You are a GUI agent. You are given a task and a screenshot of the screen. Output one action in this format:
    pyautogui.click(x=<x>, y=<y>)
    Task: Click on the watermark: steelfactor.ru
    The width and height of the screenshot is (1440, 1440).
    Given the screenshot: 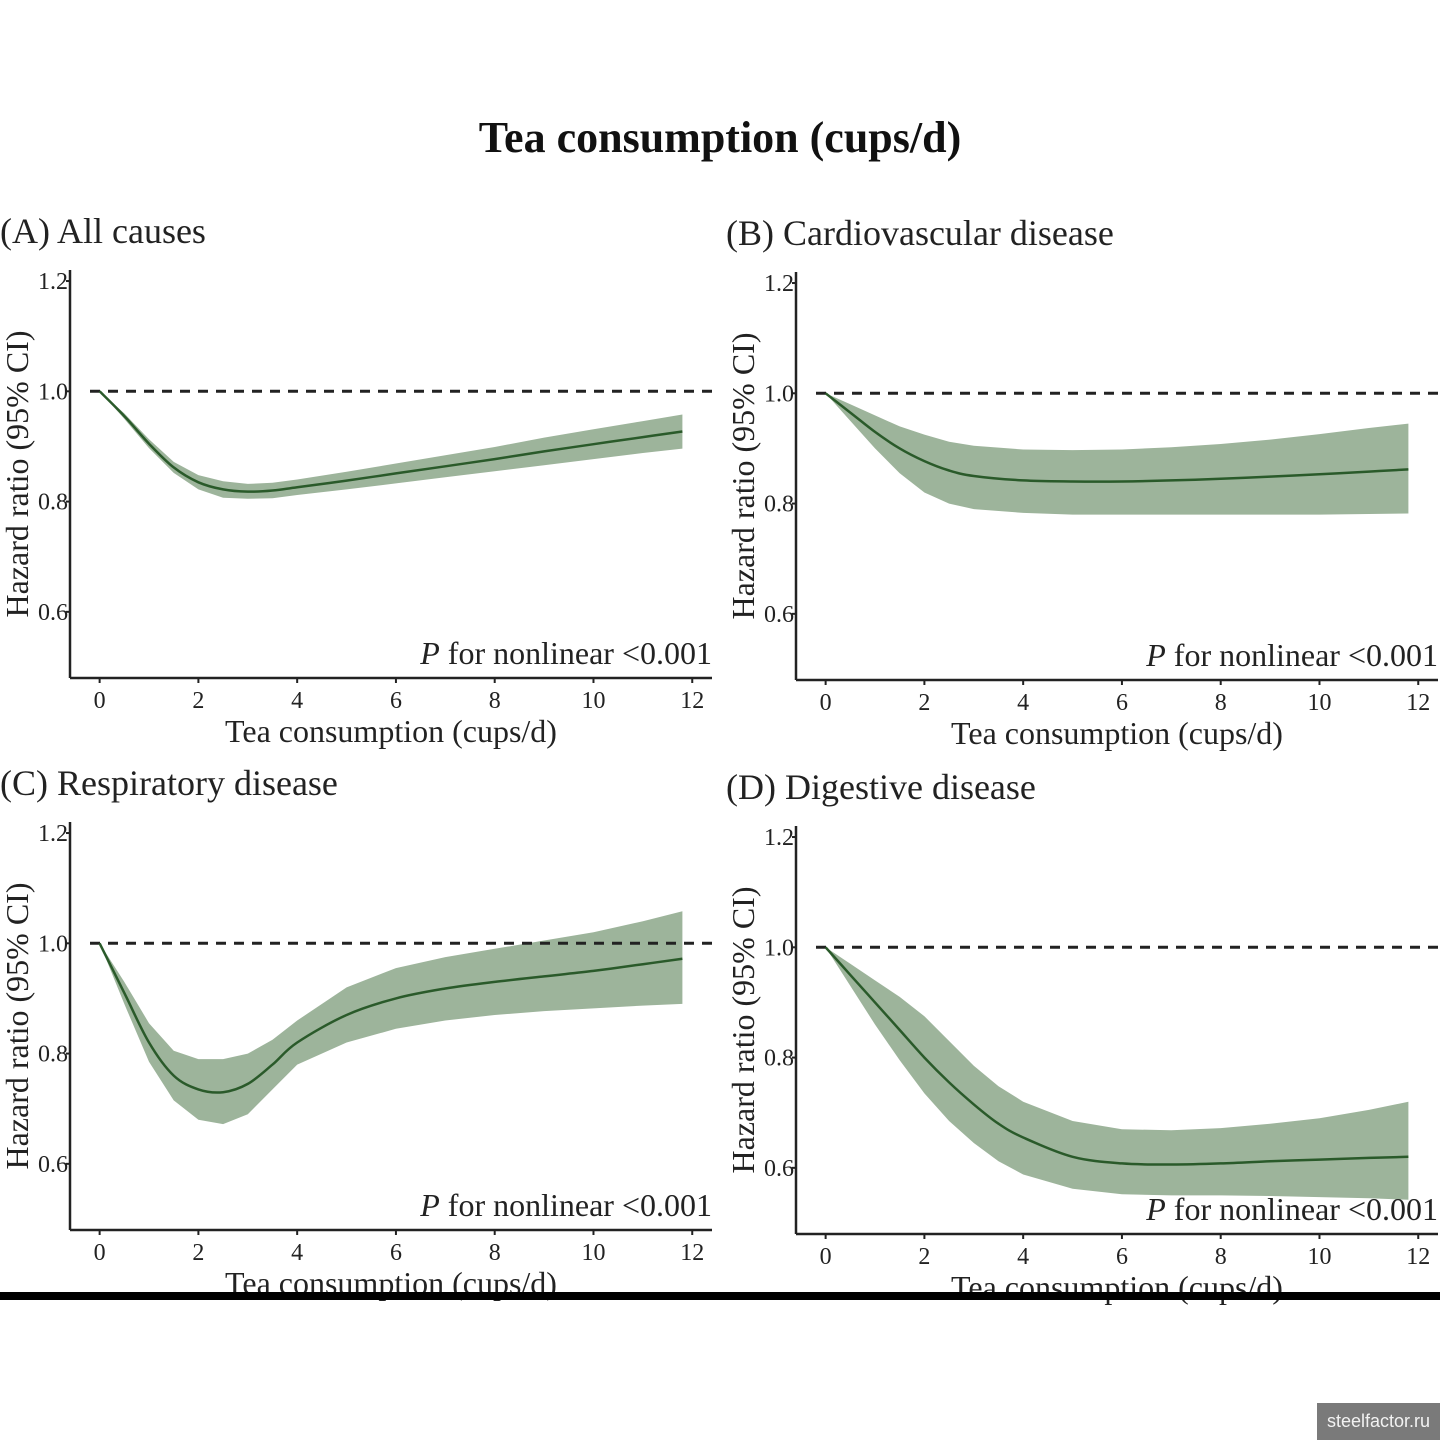 What is the action you would take?
    pyautogui.click(x=1378, y=1421)
    